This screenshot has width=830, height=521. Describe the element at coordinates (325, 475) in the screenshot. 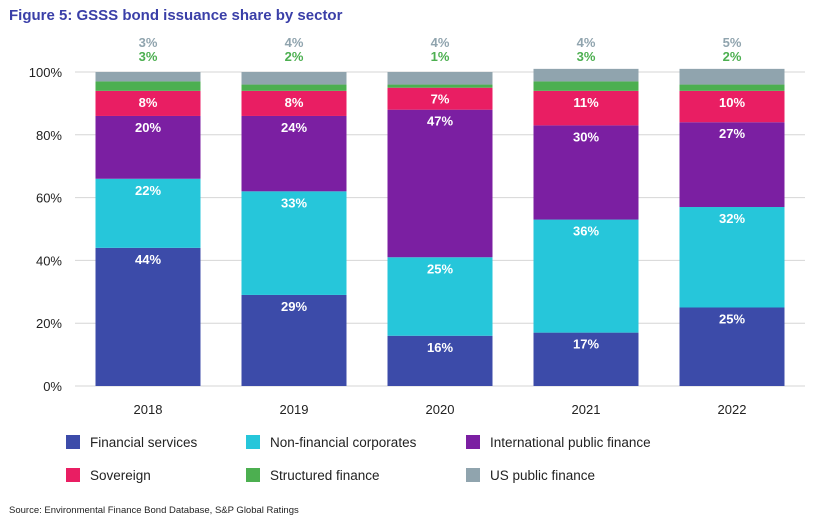

I see `legend-label: Structured finance` at that location.